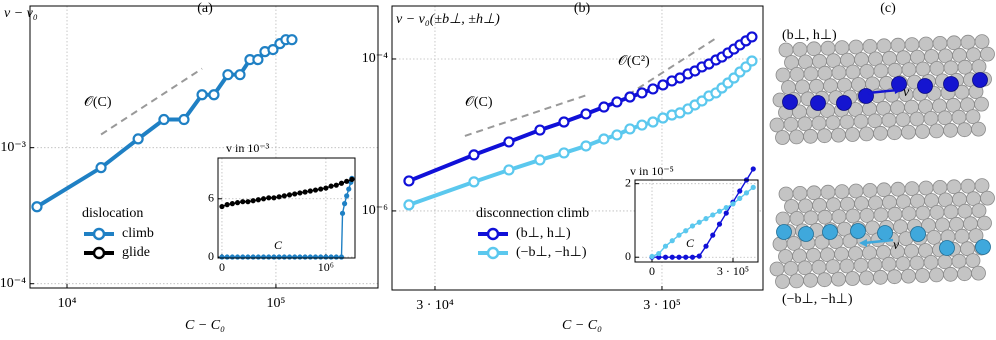 The image size is (996, 340). I want to click on atom-label: (b⊥, h⊥), so click(809, 35).